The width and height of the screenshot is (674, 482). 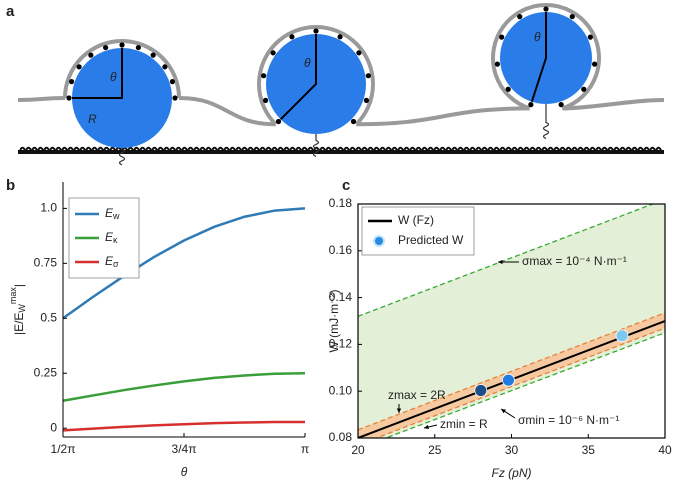 I want to click on x-tick-label: 25, so click(x=435, y=450).